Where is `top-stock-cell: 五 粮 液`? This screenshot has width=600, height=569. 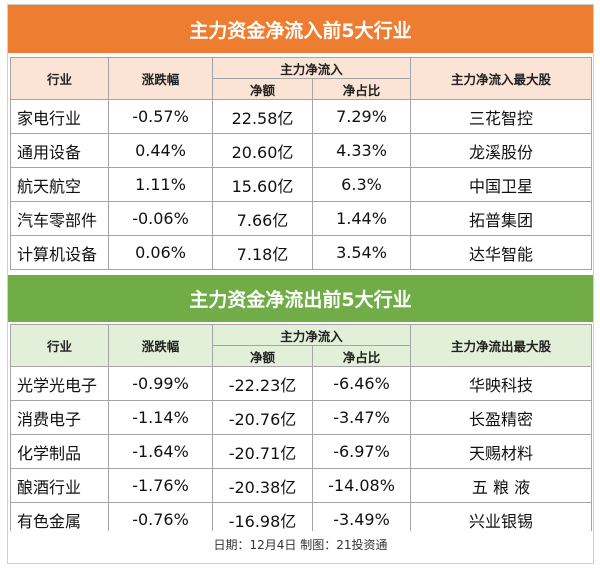 top-stock-cell: 五 粮 液 is located at coordinates (501, 485).